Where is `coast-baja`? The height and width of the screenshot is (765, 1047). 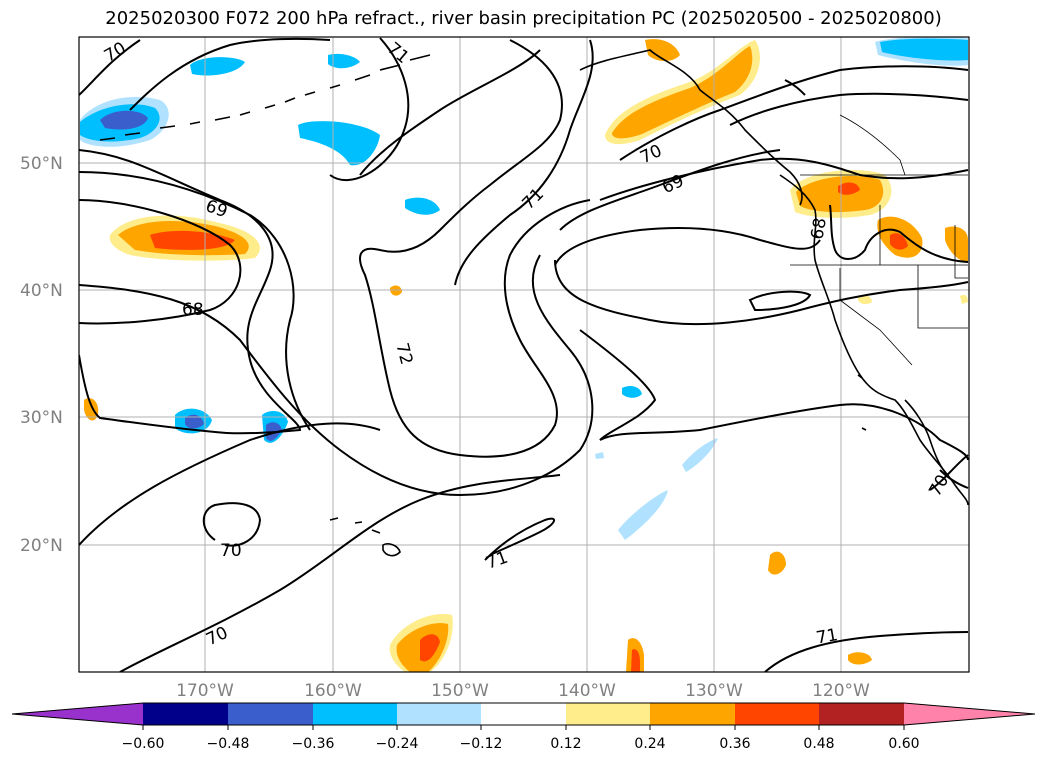
coast-baja is located at coordinates (927, 439).